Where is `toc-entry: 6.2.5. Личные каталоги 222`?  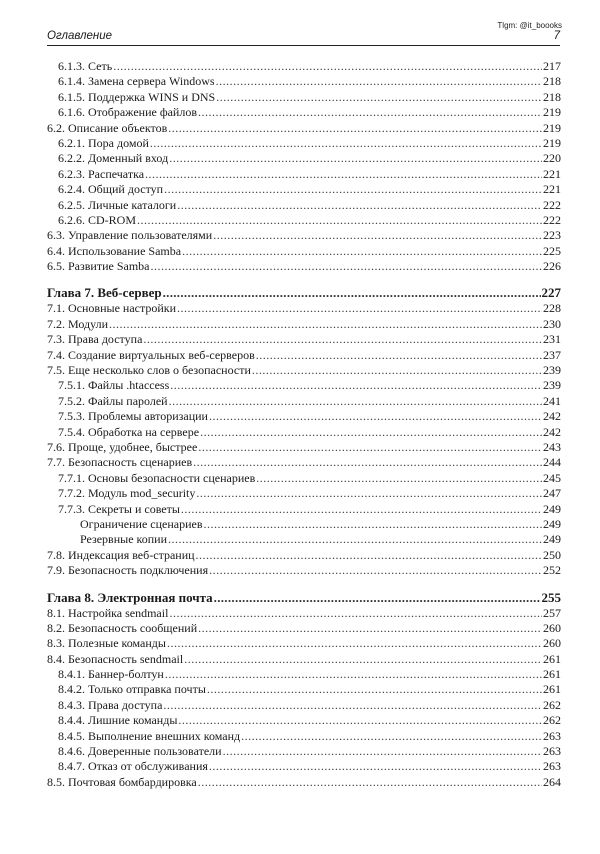 toc-entry: 6.2.5. Личные каталоги 222 is located at coordinates (304, 205).